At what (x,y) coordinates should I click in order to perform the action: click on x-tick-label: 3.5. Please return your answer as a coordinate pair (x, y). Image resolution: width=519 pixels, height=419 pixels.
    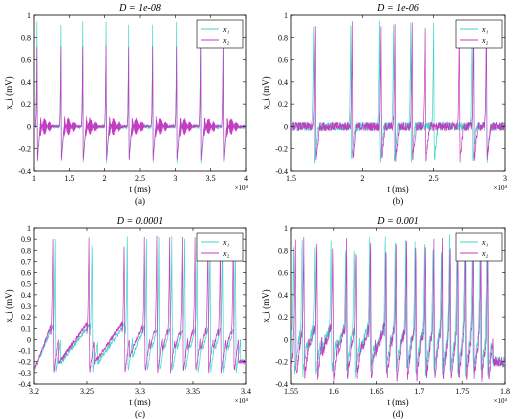
    Looking at the image, I should click on (211, 178).